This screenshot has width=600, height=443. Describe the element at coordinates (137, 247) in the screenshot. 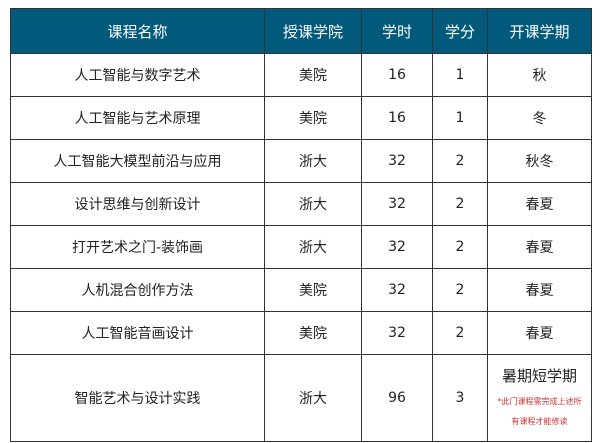

I see `cell-course-name: 打开艺术之门-装饰画` at that location.